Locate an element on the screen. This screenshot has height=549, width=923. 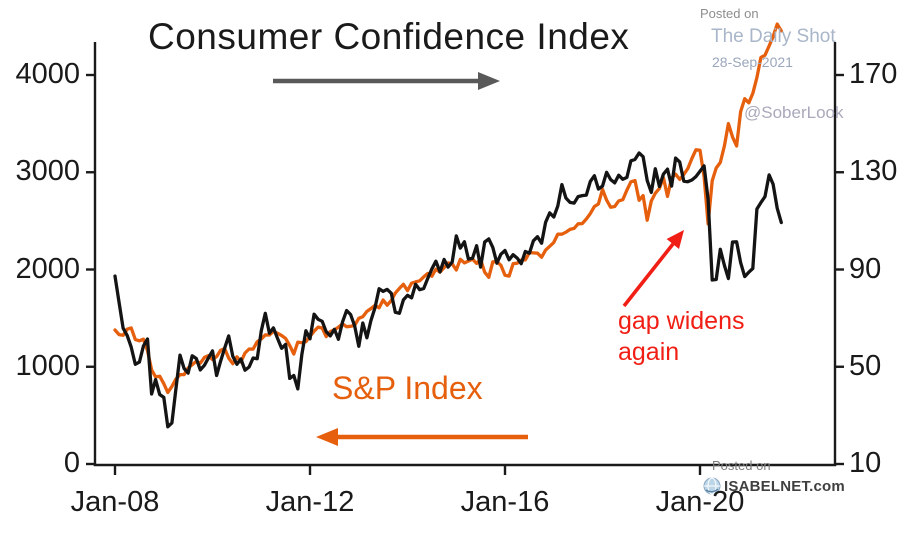
right-axis-tick-label: 170 is located at coordinates (873, 74).